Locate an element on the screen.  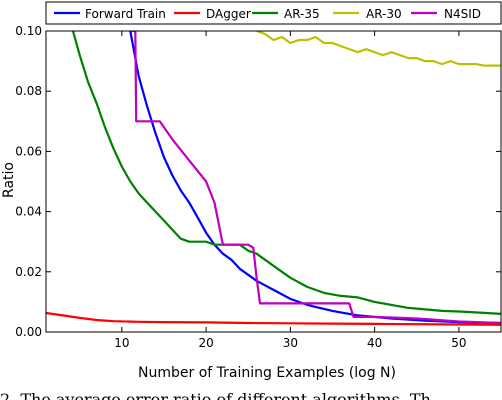
y-tick-label: 0.08 is located at coordinates (28, 91).